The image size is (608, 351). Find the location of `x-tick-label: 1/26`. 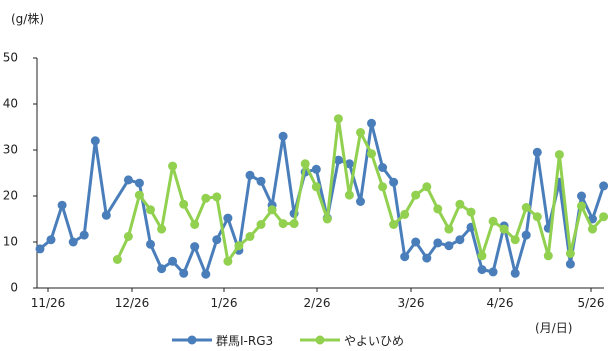

x-tick-label: 1/26 is located at coordinates (224, 303).